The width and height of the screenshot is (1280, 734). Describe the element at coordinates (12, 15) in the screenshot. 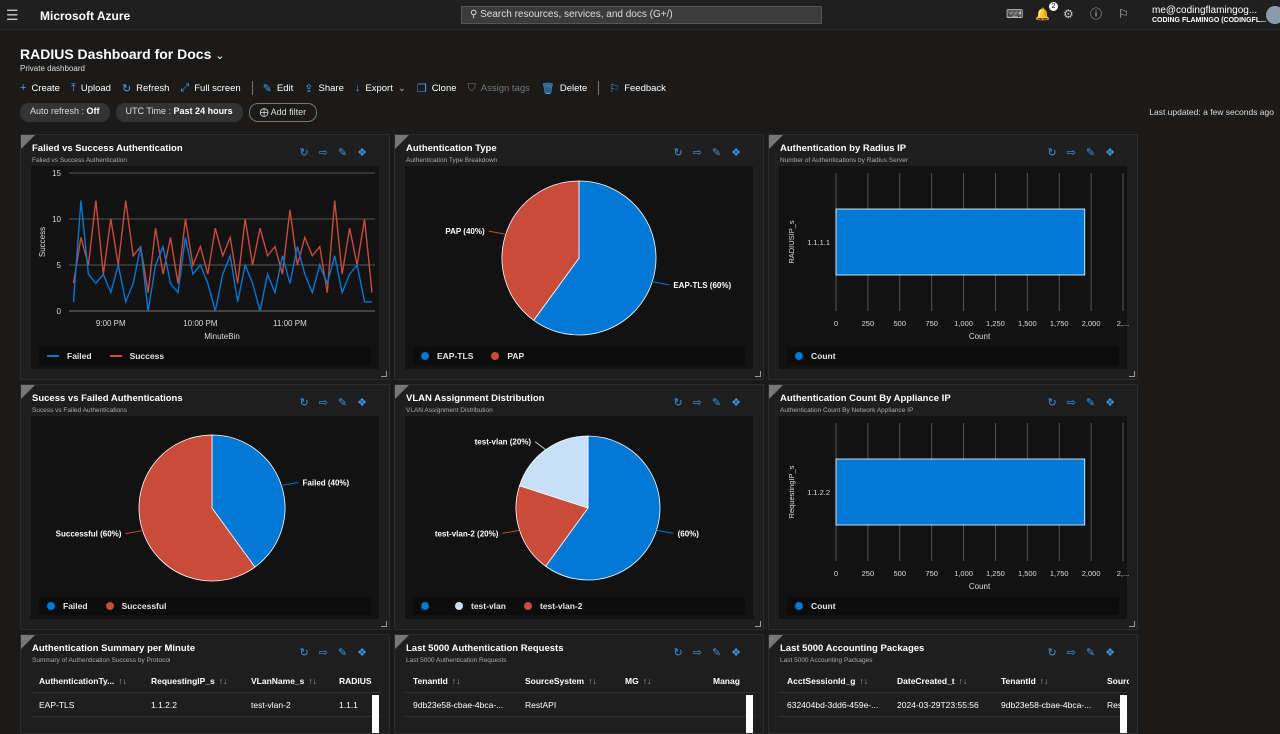

I see `hamburger-menu-icon: ☰` at that location.